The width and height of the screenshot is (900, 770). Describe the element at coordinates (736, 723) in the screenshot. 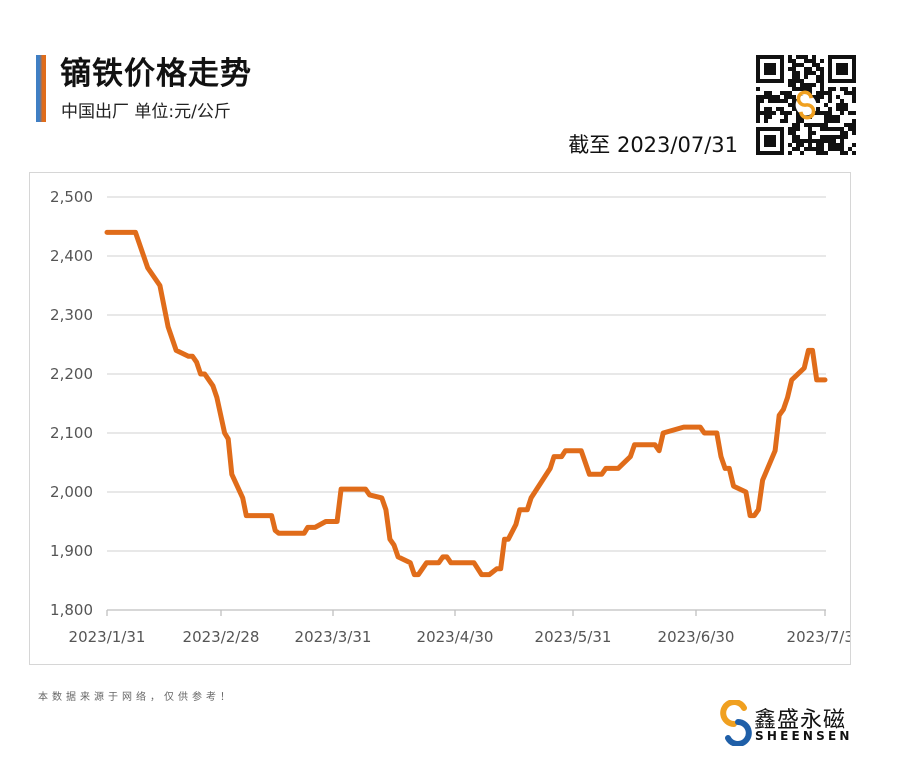

I see `sheensen-s-logo-icon` at that location.